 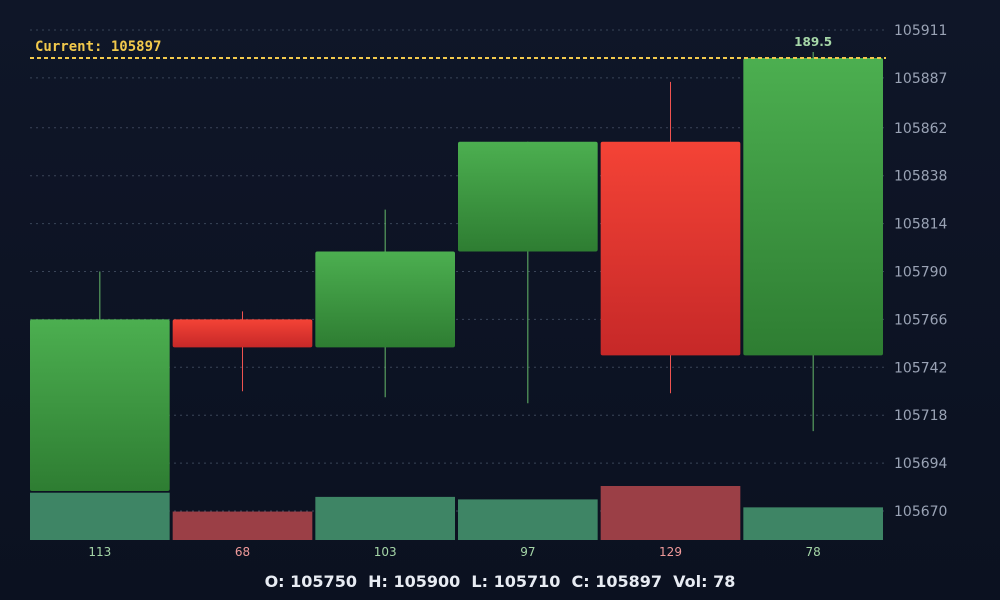 I want to click on high-label: H:, so click(x=378, y=581).